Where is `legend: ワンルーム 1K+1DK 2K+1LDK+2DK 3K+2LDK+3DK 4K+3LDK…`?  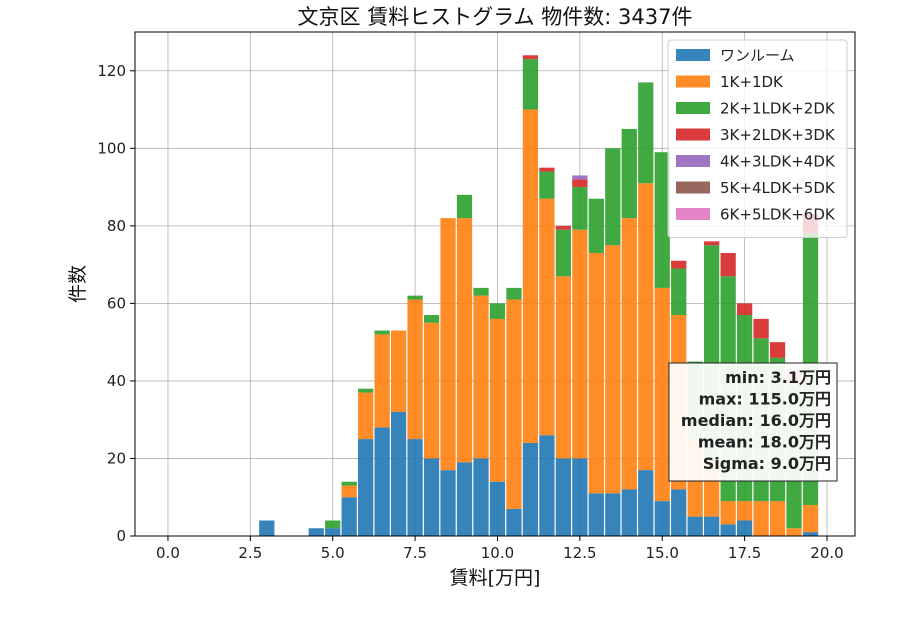 legend: ワンルーム 1K+1DK 2K+1LDK+2DK 3K+2LDK+3DK 4K+3LDK… is located at coordinates (757, 138).